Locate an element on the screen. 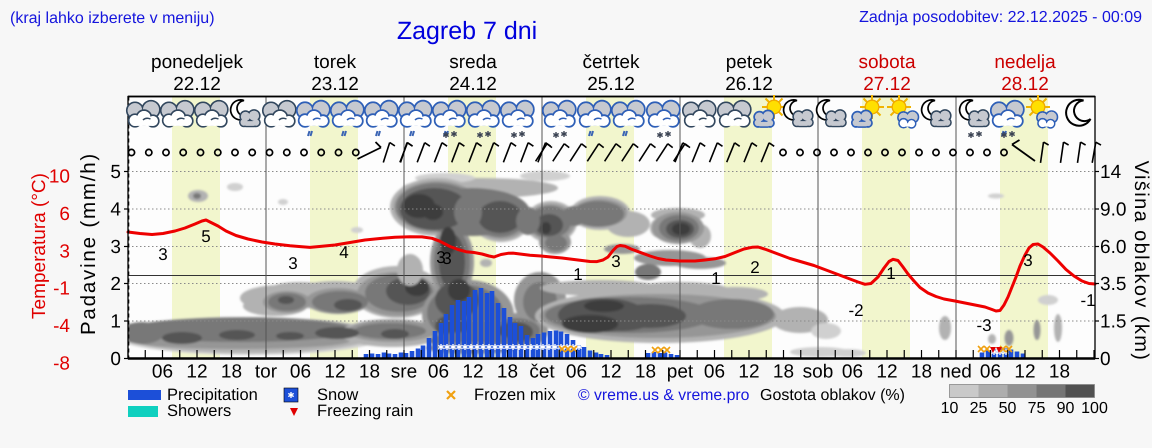 The image size is (1152, 448). svg-text: 25.12 is located at coordinates (611, 84).